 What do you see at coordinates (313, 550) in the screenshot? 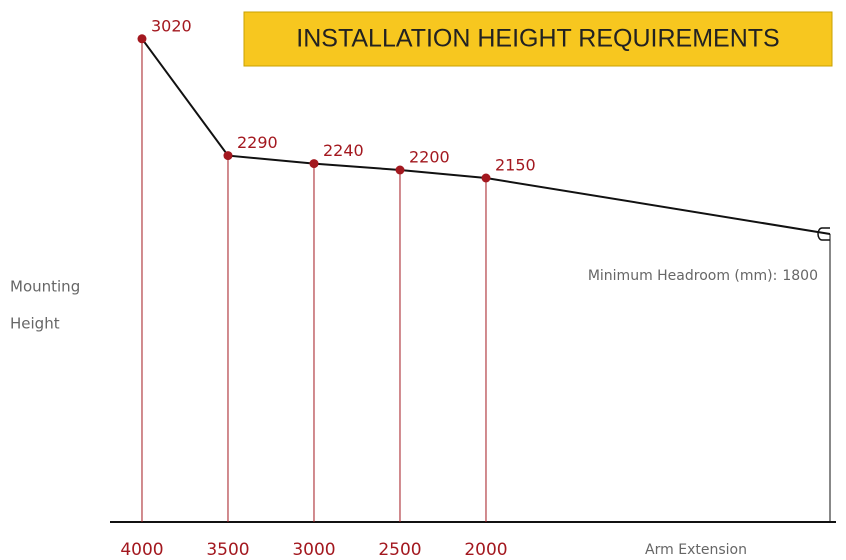
I see `x-tick-label: 3000` at bounding box center [313, 550].